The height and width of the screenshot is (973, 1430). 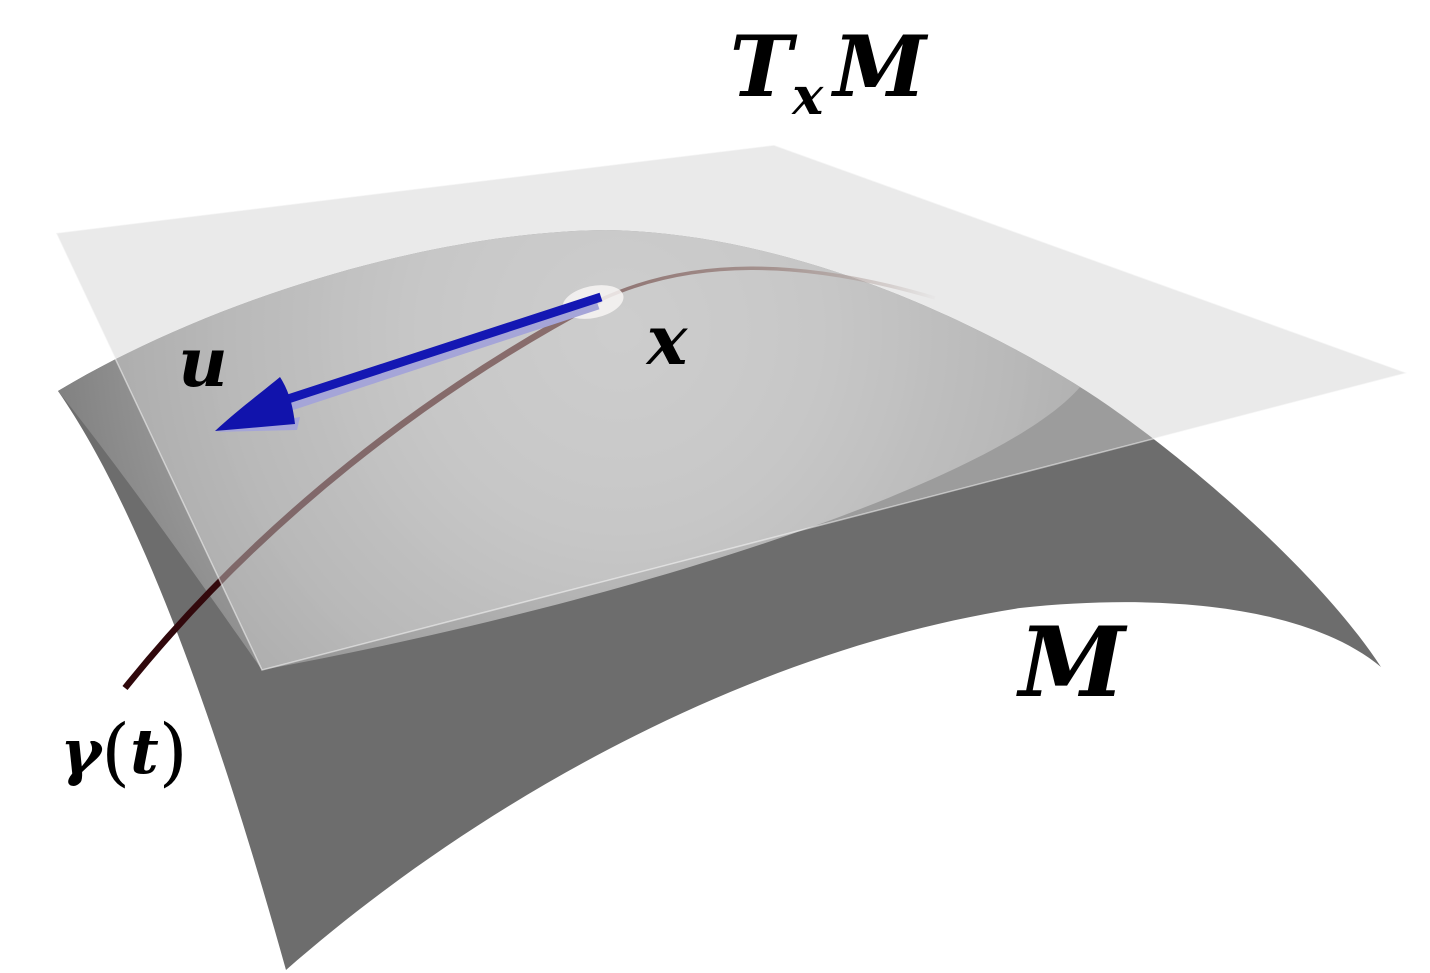 I want to click on tangent-space-subscript: x, so click(x=808, y=96).